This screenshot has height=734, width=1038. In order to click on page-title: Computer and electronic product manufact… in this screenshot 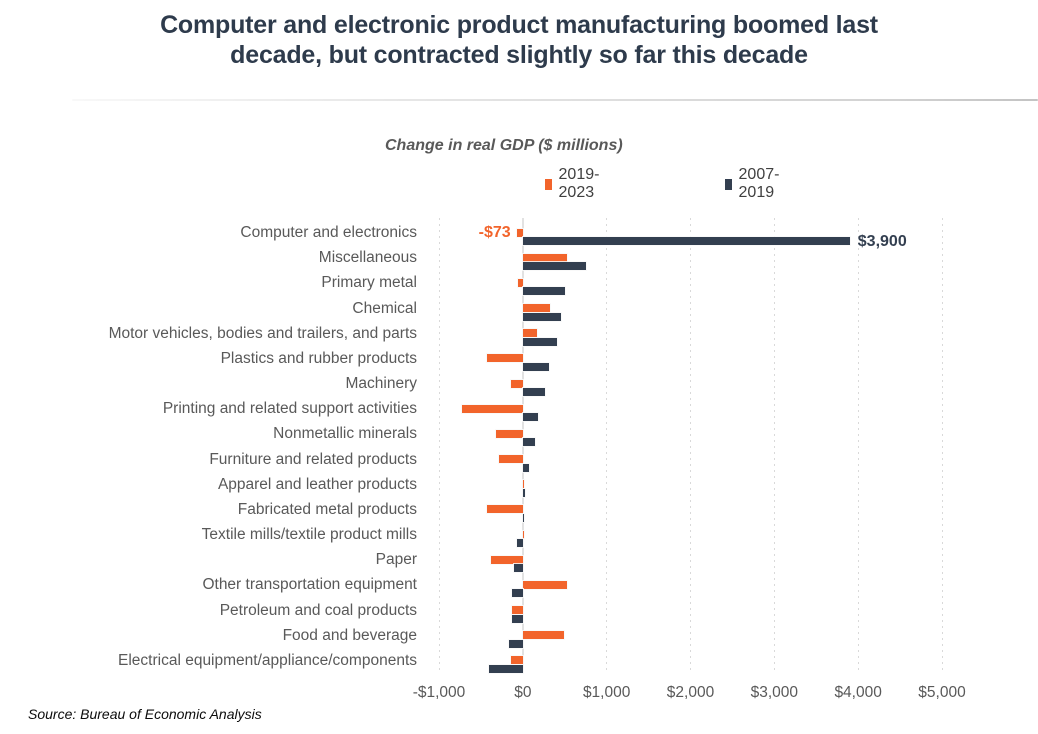, I will do `click(519, 40)`.